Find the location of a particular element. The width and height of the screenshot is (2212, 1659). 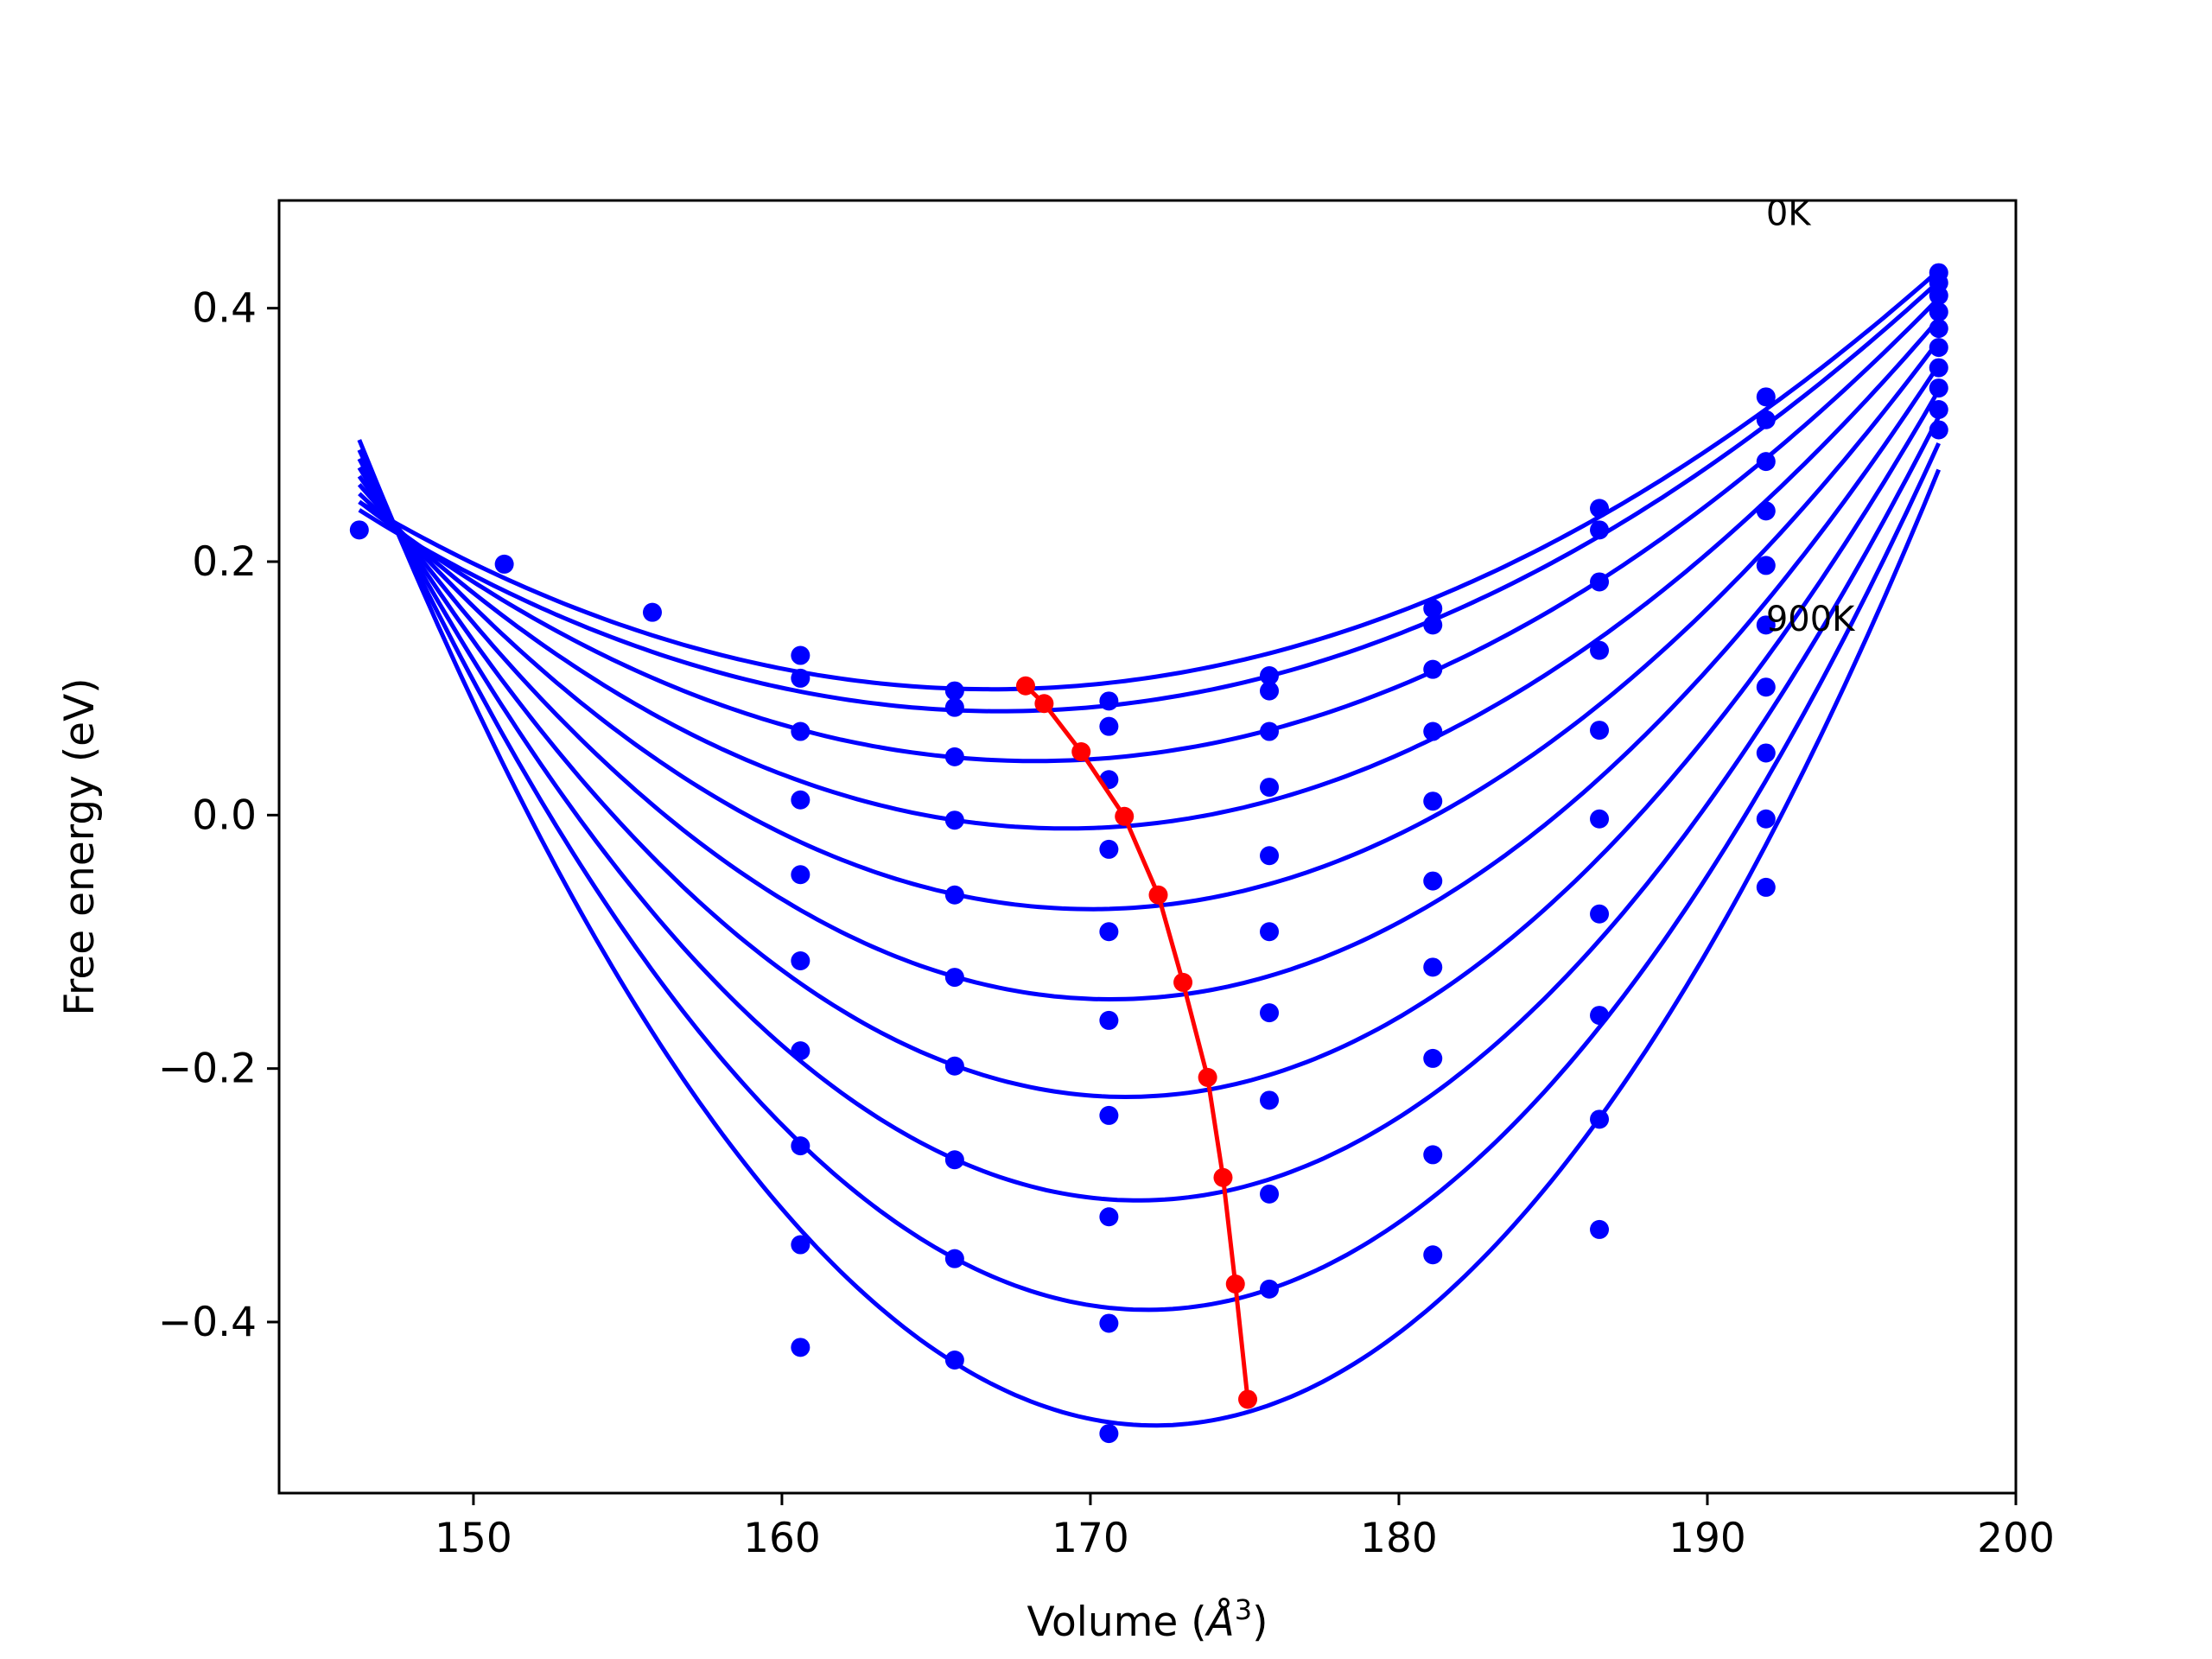

x-axis-label: Volume (Å3) is located at coordinates (1147, 1619).